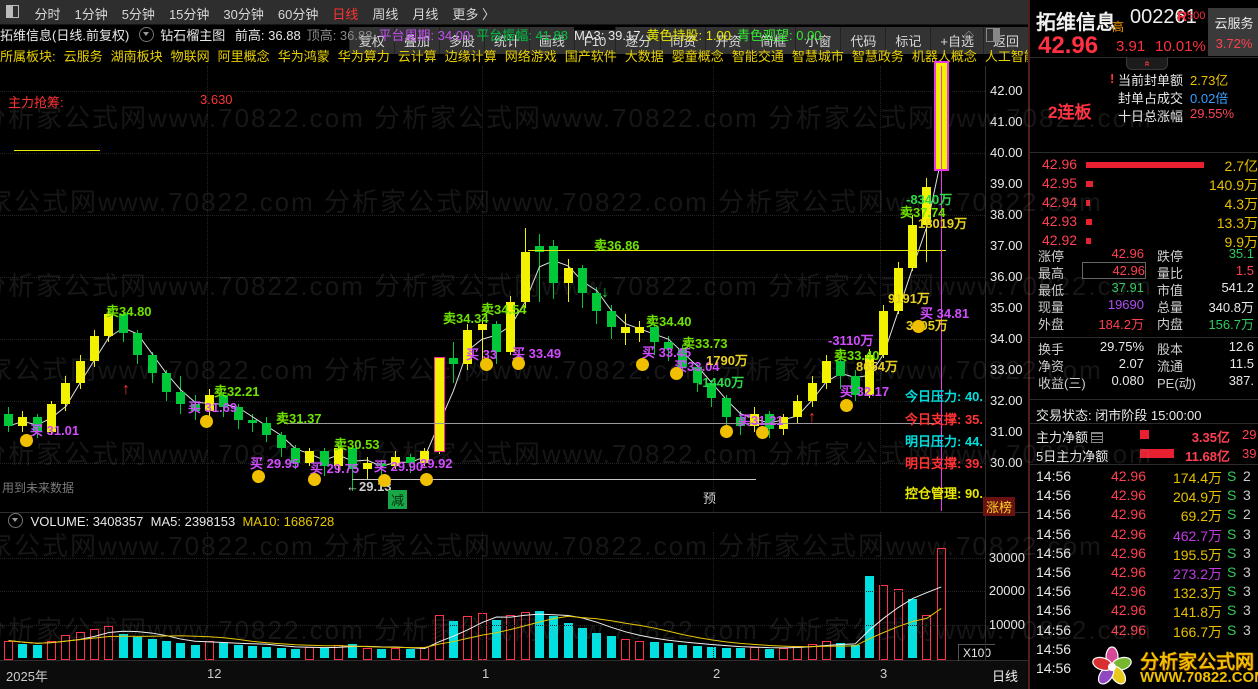 The image size is (1258, 689). I want to click on volume-value: 3408357, so click(118, 521).